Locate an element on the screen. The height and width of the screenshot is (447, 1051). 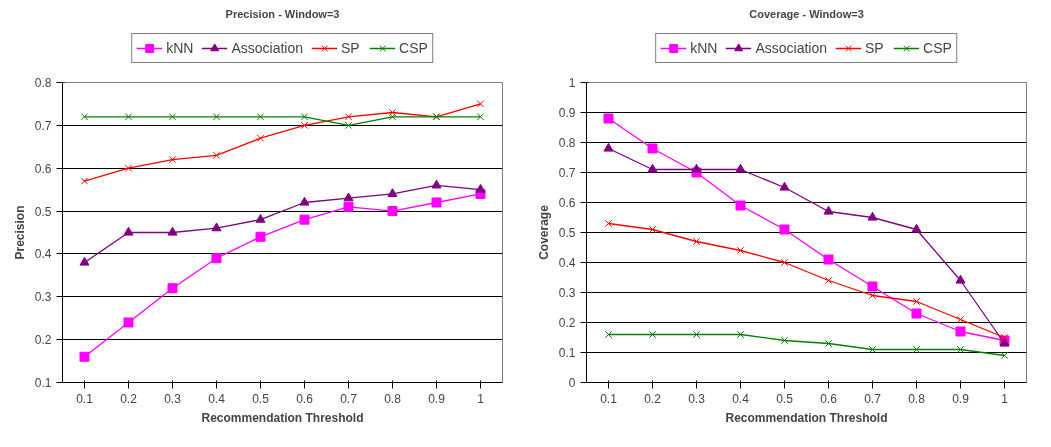
y-axis-title: Coverage is located at coordinates (543, 232).